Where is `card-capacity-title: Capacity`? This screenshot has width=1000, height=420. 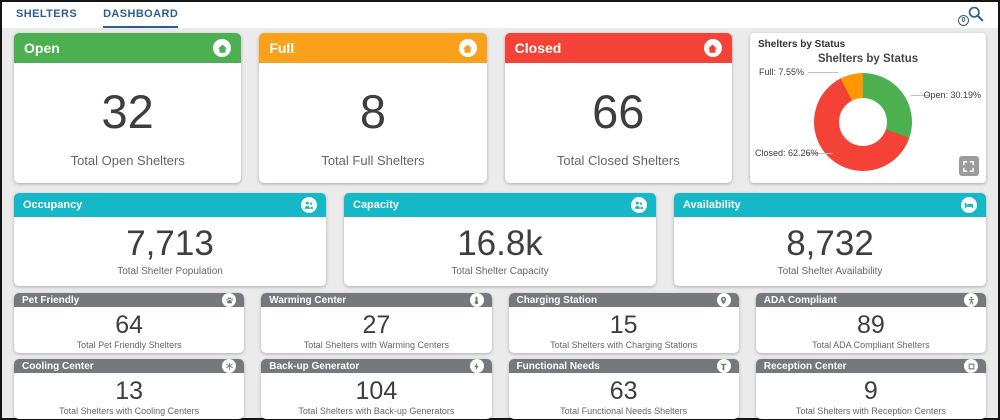 card-capacity-title: Capacity is located at coordinates (376, 205).